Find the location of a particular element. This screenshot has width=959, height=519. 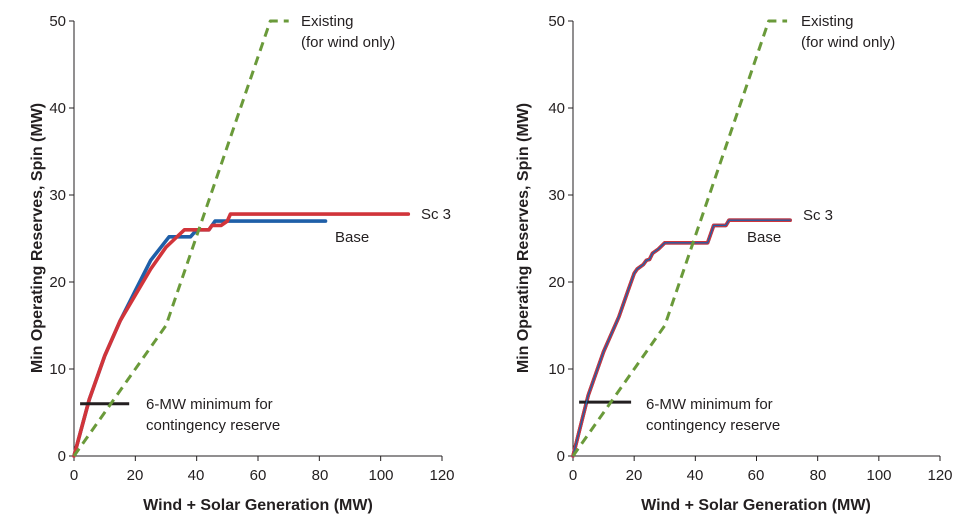

right-minimum-label-line2: contingency reserve is located at coordinates (713, 425).